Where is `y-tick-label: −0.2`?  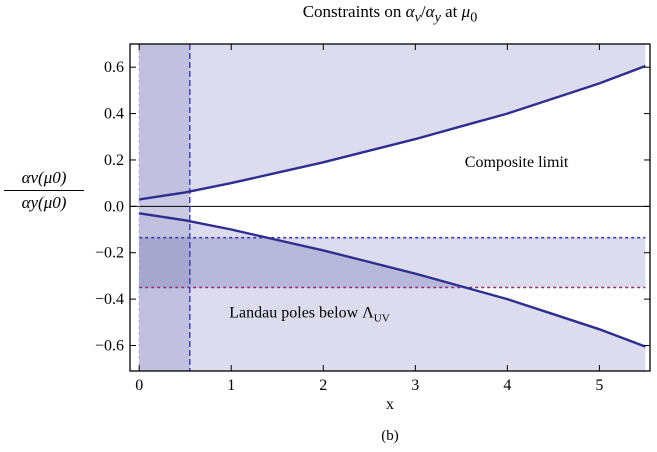
y-tick-label: −0.2 is located at coordinates (109, 253).